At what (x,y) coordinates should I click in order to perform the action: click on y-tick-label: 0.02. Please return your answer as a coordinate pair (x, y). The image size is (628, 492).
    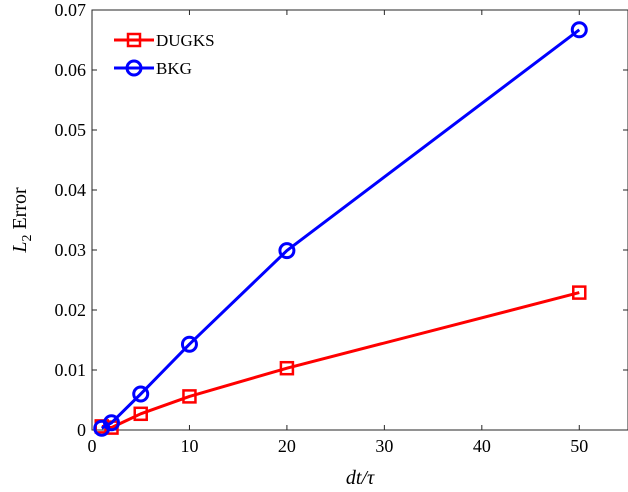
    Looking at the image, I should click on (71, 310).